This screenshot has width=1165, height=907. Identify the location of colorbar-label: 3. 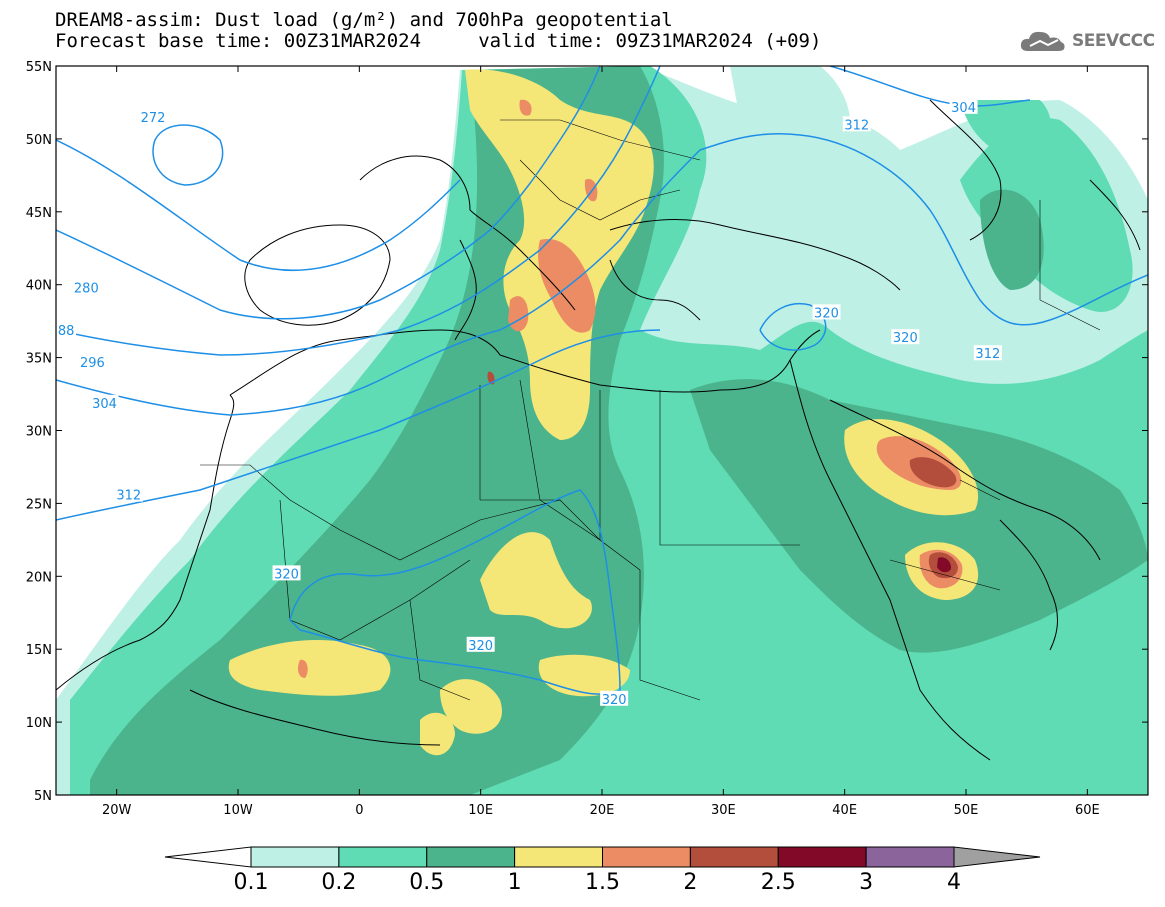
(866, 882).